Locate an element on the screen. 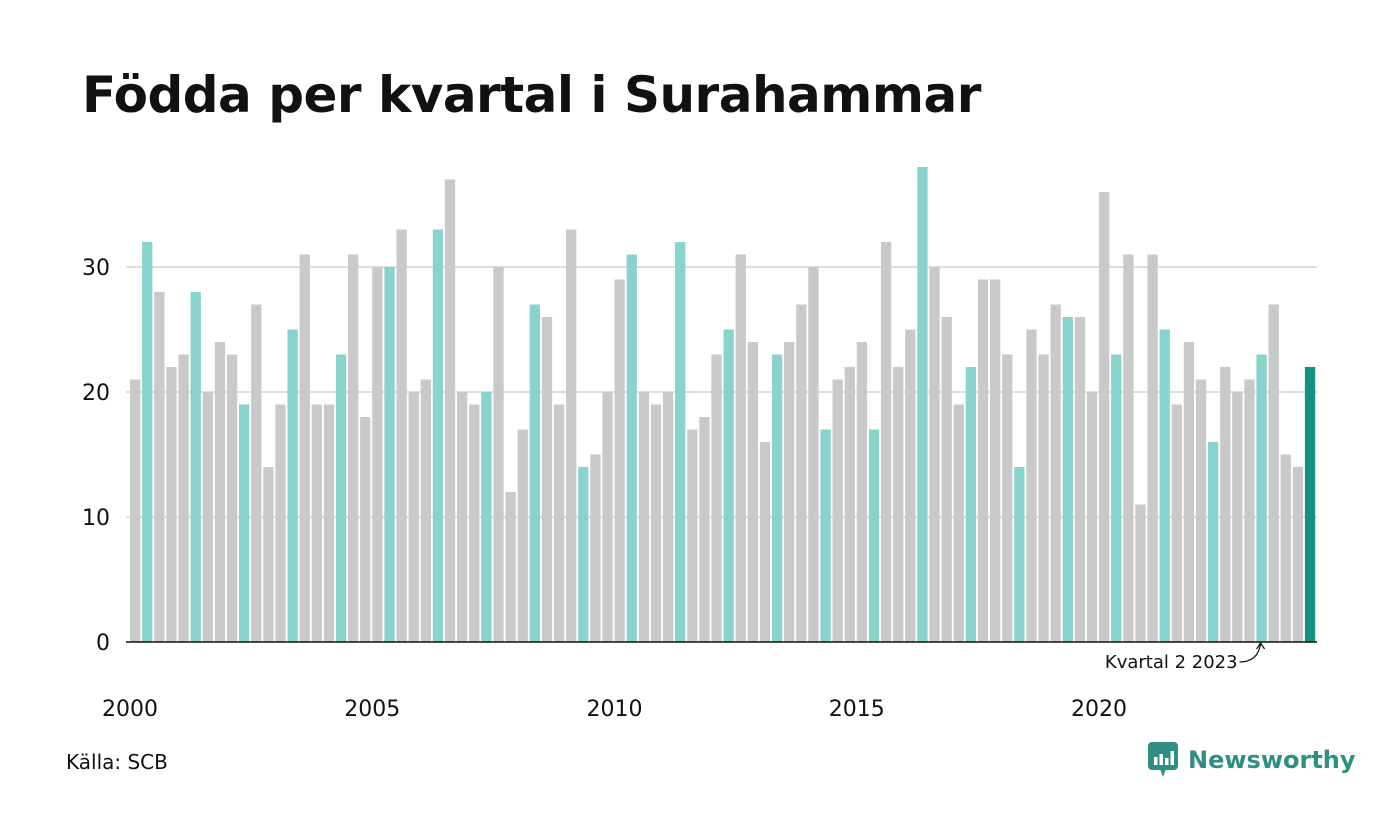  bar-2002-q4 is located at coordinates (268, 554).